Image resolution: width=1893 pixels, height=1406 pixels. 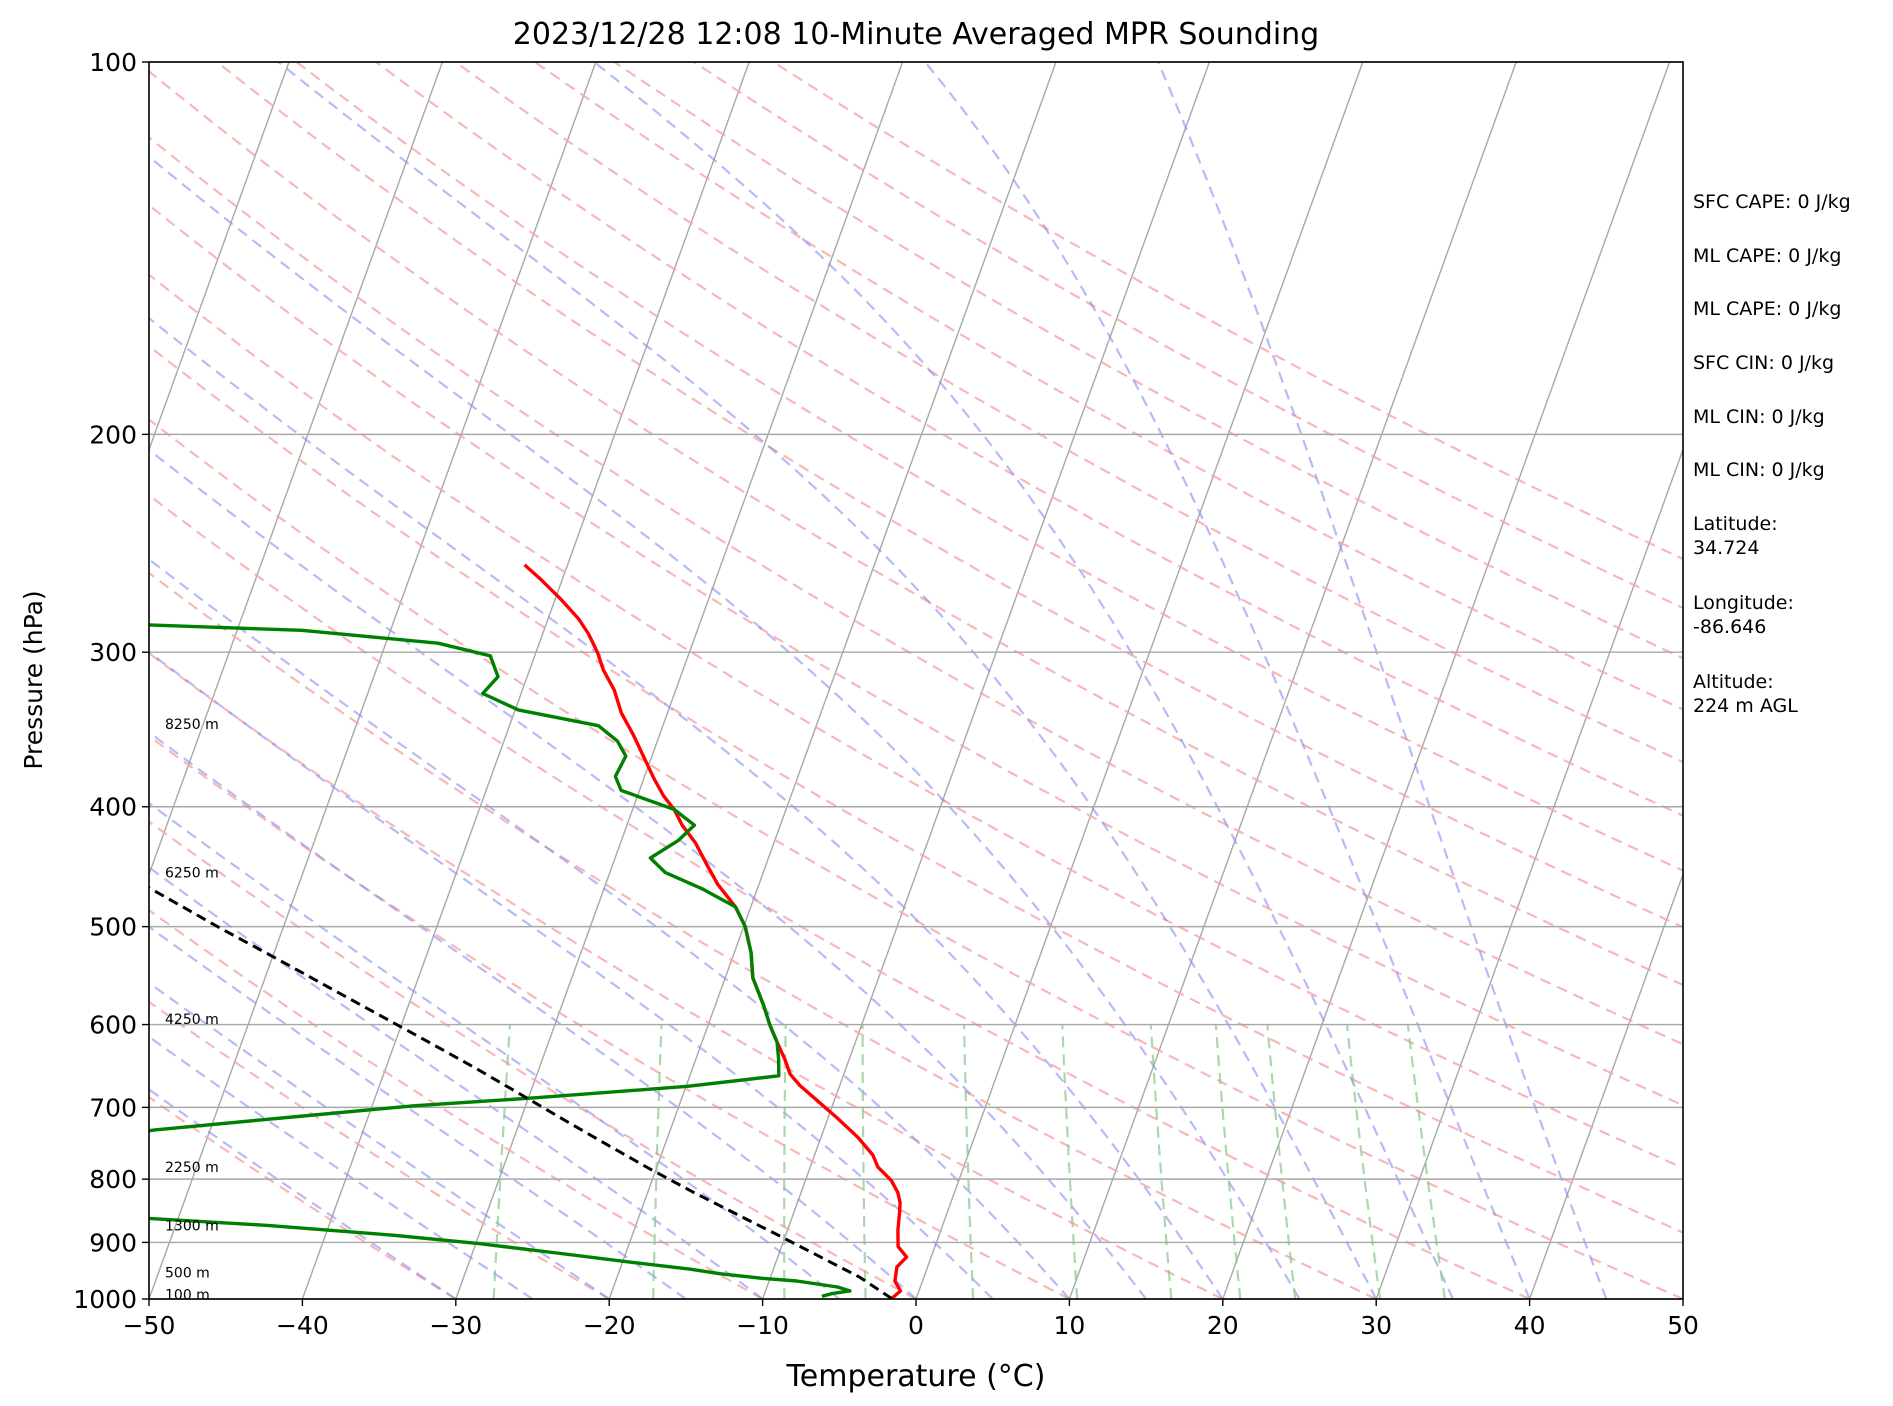 I want to click on x-tick-label: 40, so click(x=1530, y=1325).